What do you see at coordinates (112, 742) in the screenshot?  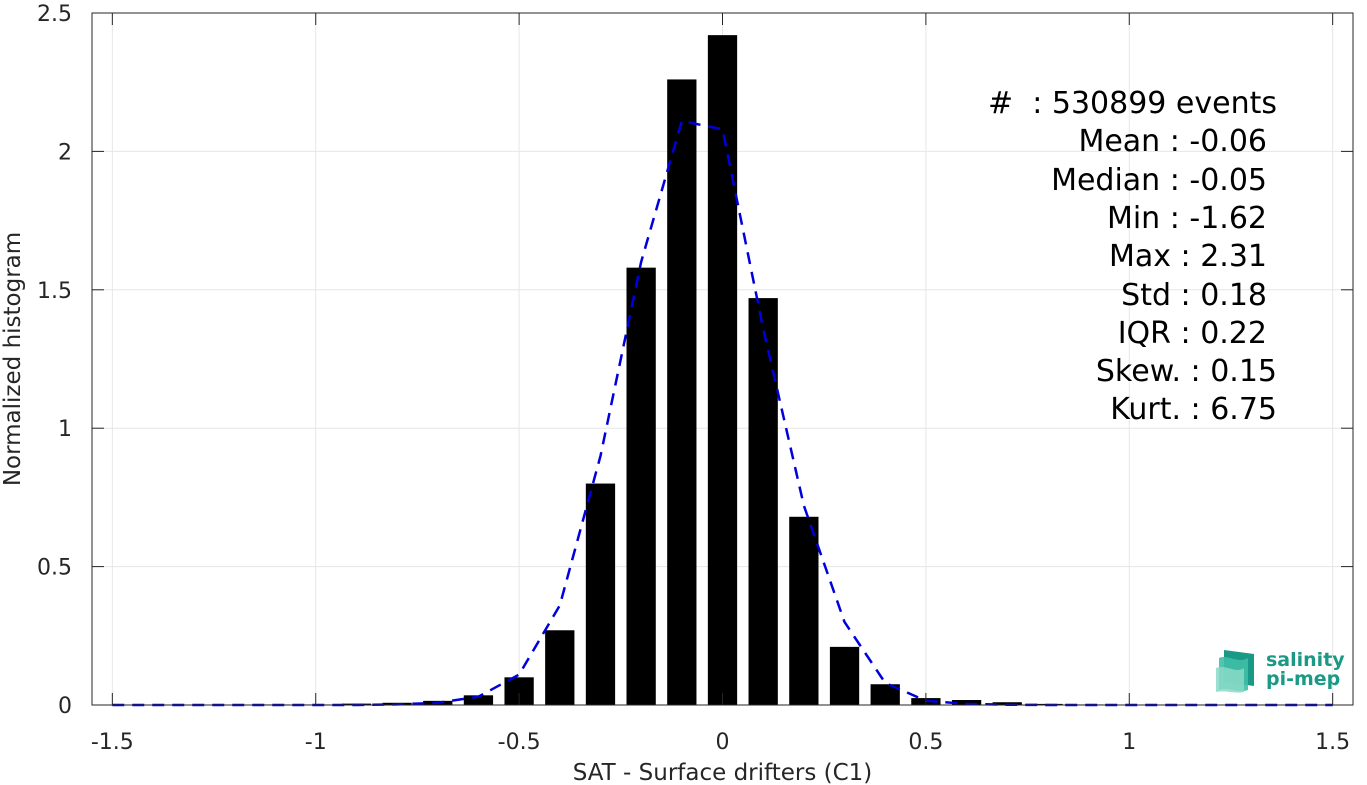 I see `x-tick-label: -1.5` at bounding box center [112, 742].